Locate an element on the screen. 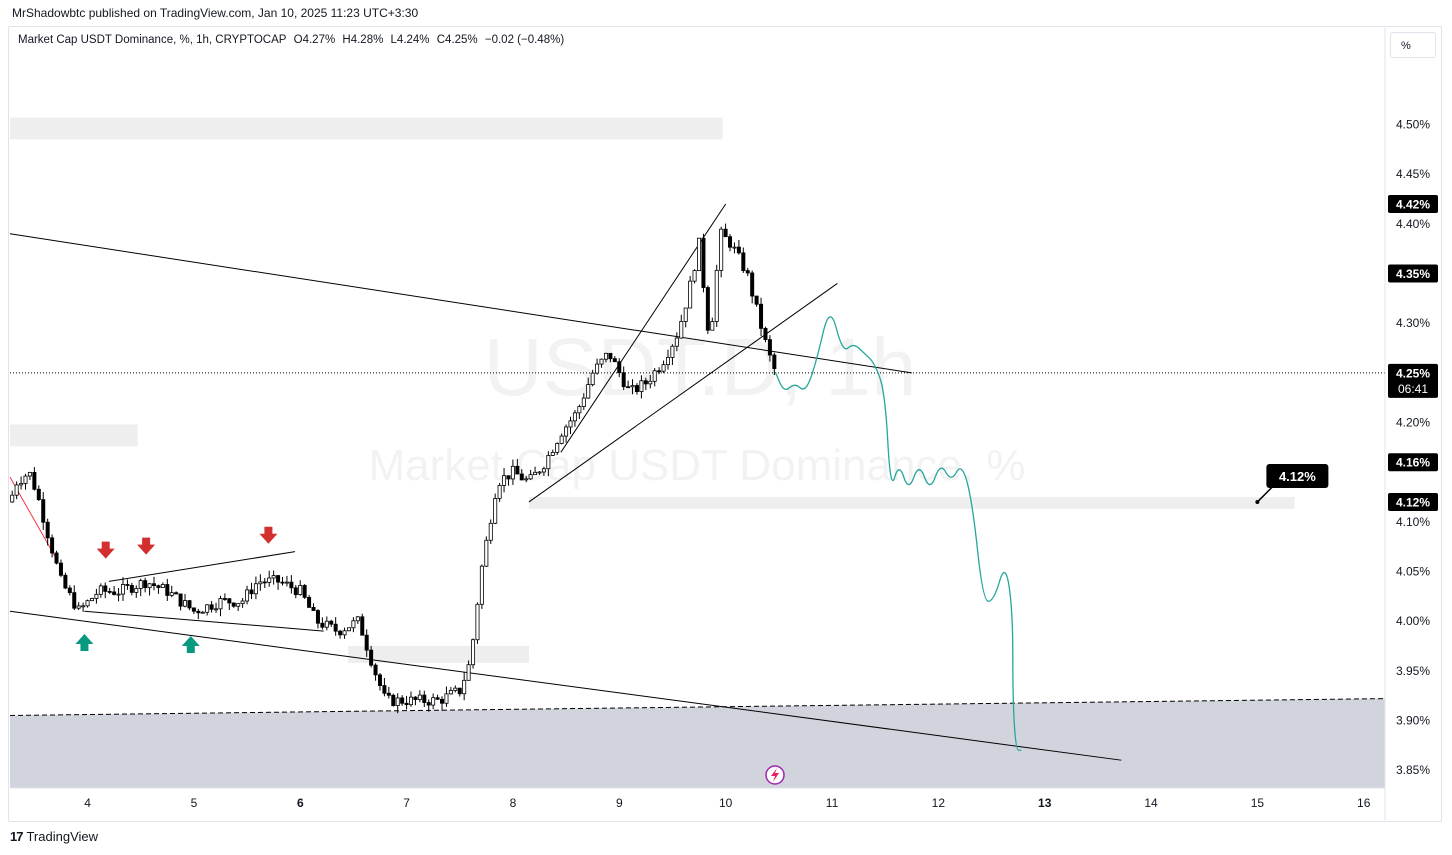 The height and width of the screenshot is (855, 1452). footer-brand: 17 TradingView is located at coordinates (54, 836).